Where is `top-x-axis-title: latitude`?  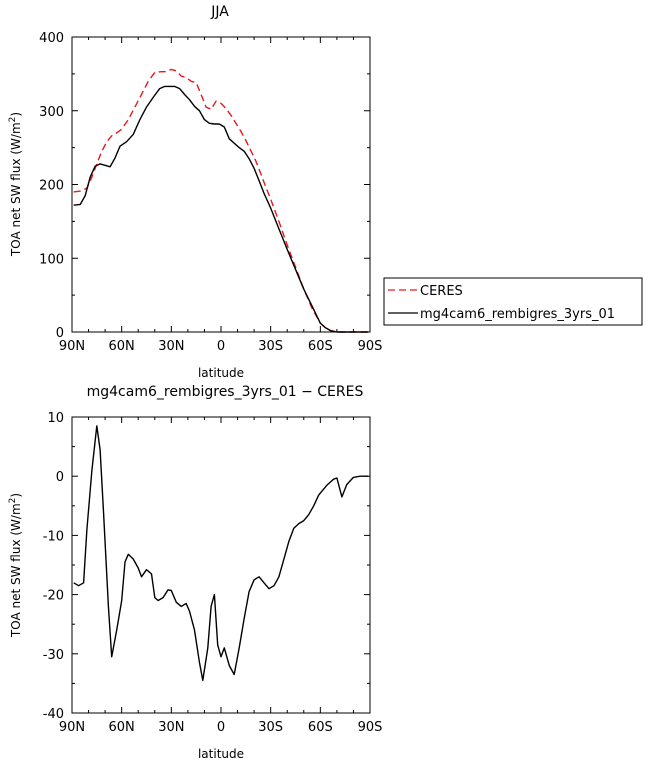
top-x-axis-title: latitude is located at coordinates (221, 373).